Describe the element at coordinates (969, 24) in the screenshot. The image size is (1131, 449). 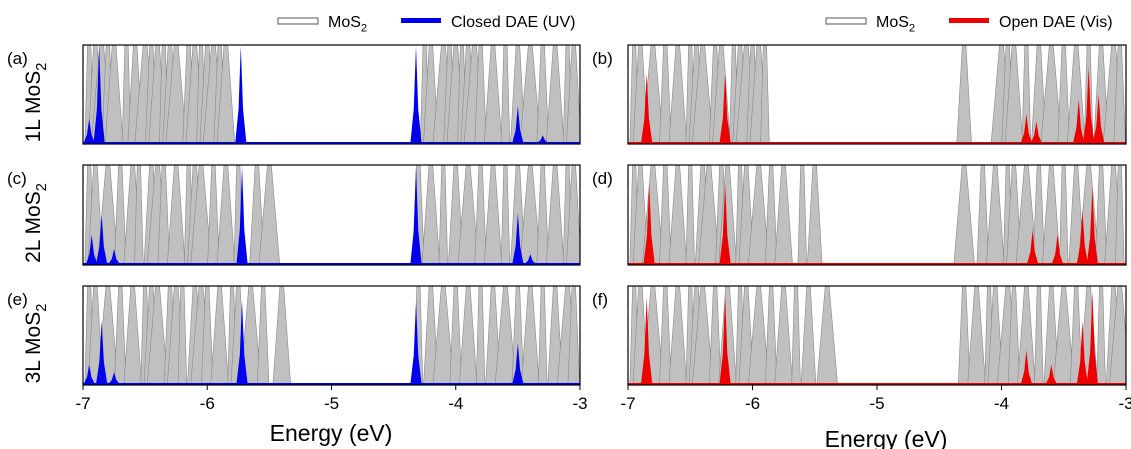
I see `legend: MoS2 Open DAE (Vis)` at that location.